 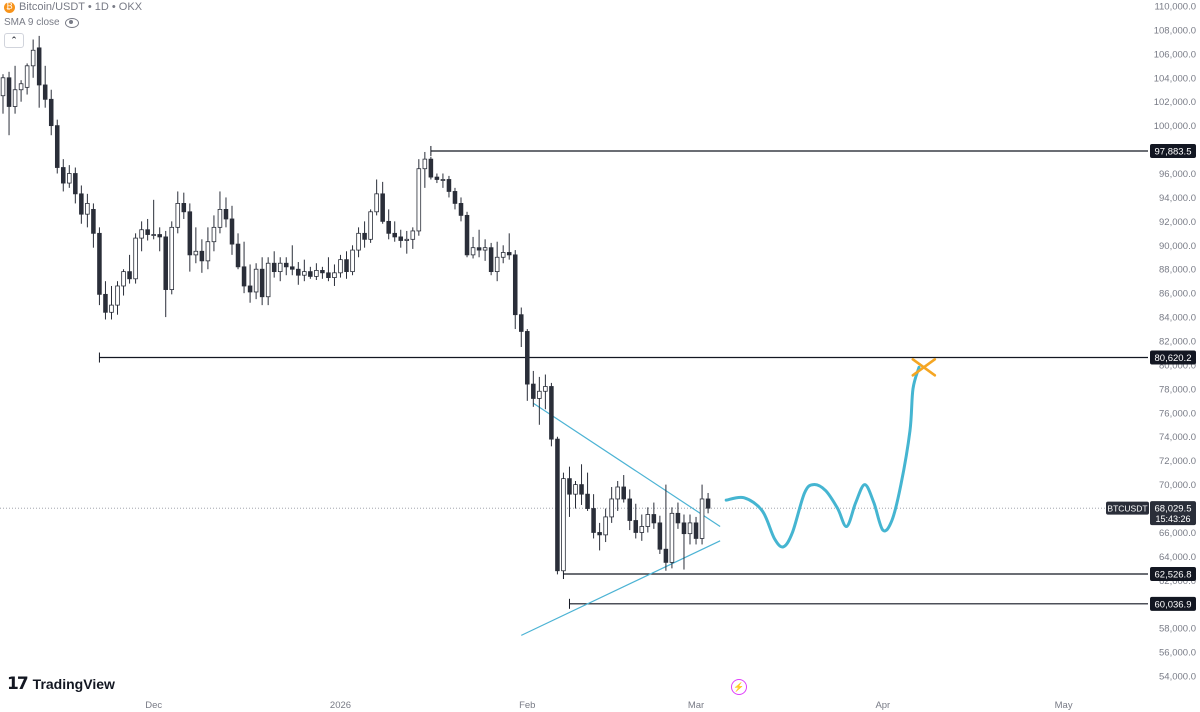 I want to click on tradingview-logo: 17 TradingView, so click(x=61, y=684).